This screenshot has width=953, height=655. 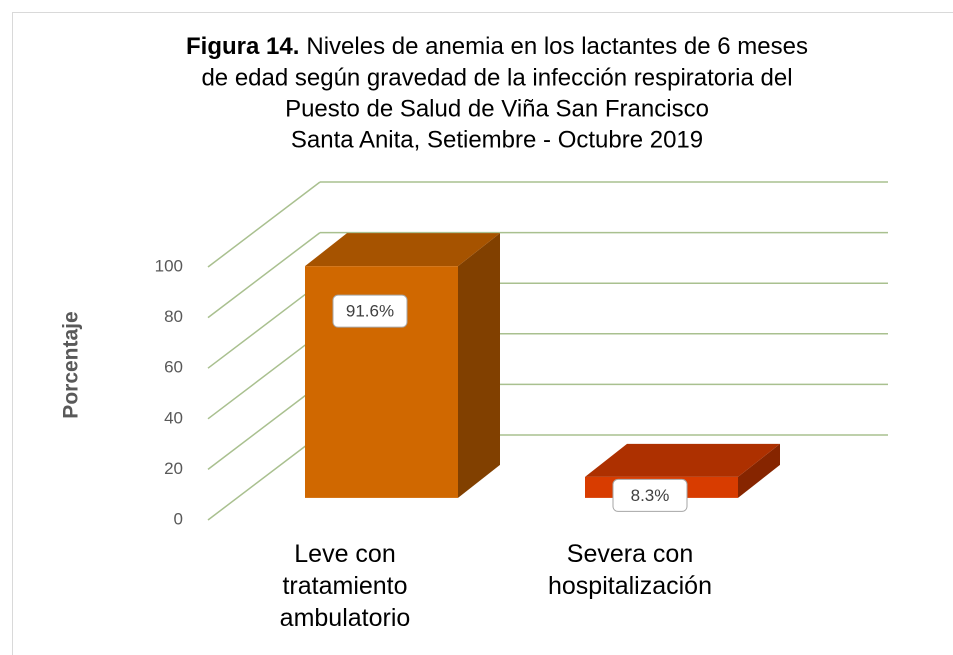 What do you see at coordinates (173, 316) in the screenshot?
I see `y-tick-label: 80` at bounding box center [173, 316].